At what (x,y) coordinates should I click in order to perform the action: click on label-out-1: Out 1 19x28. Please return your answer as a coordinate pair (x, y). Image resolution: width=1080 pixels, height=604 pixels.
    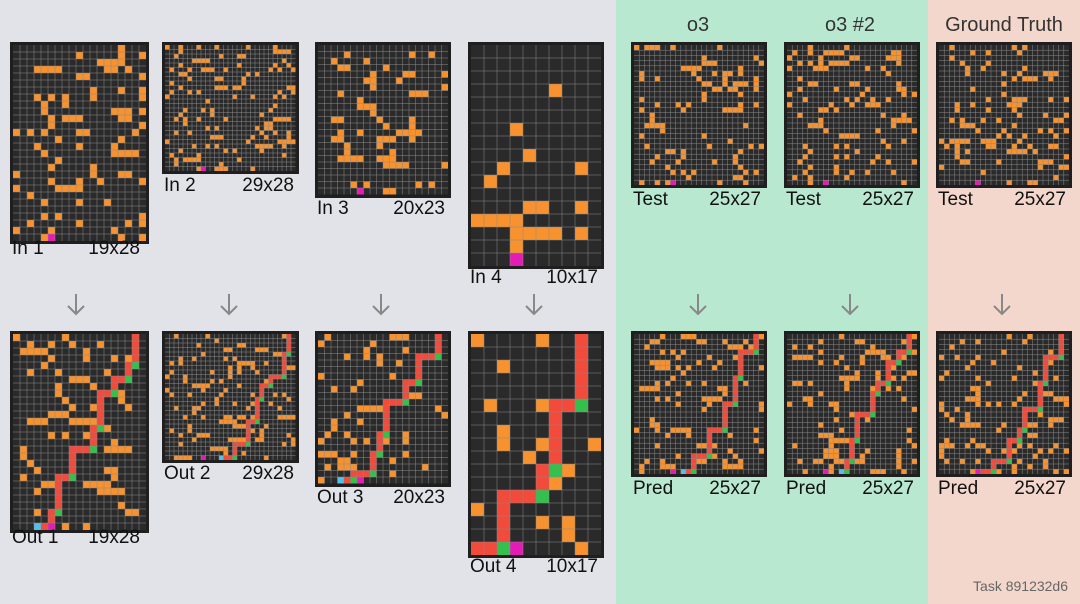
    Looking at the image, I should click on (76, 538).